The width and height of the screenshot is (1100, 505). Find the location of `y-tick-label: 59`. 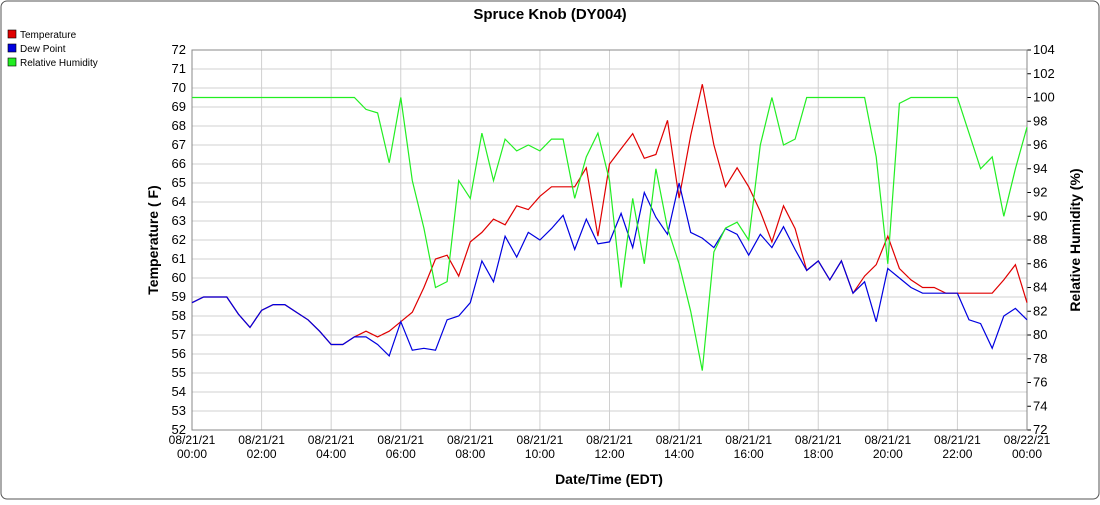

y-tick-label: 59 is located at coordinates (179, 296).